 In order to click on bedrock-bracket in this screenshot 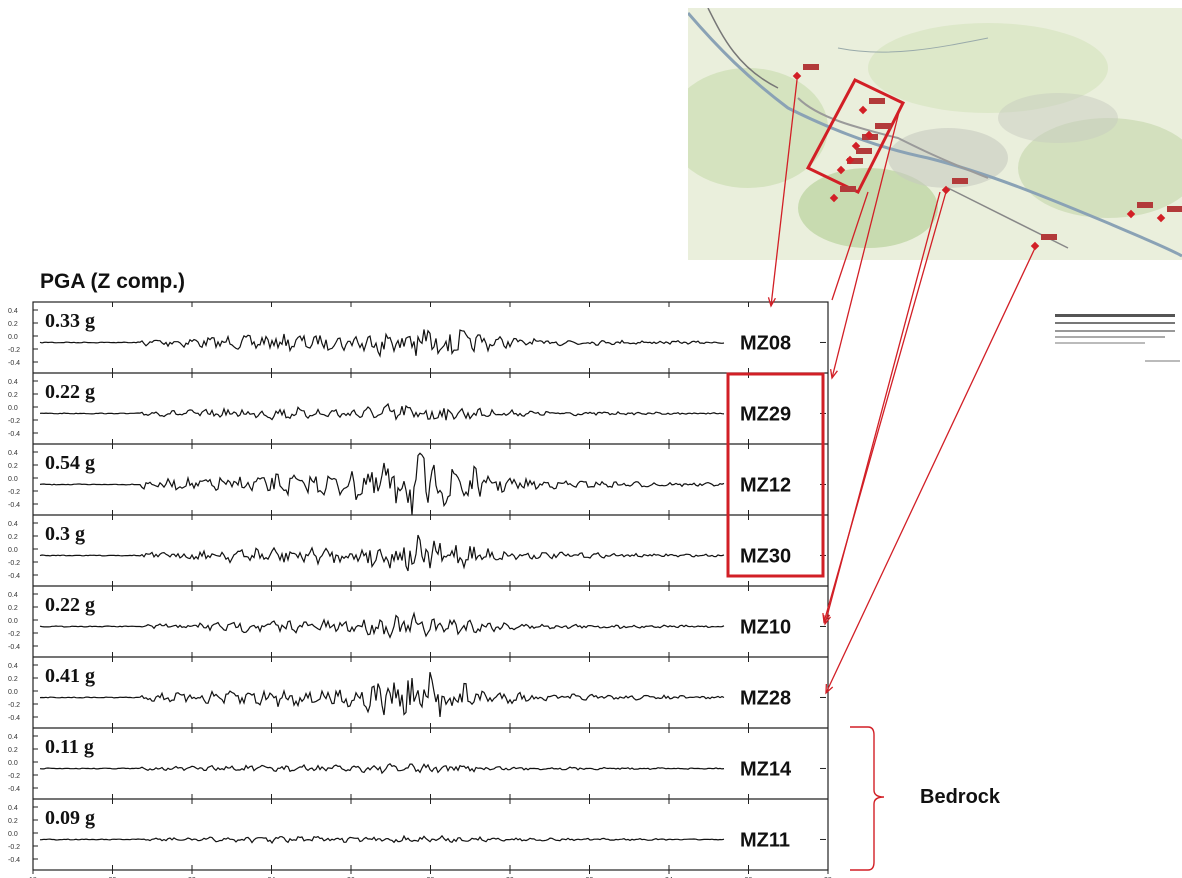, I will do `click(867, 798)`.